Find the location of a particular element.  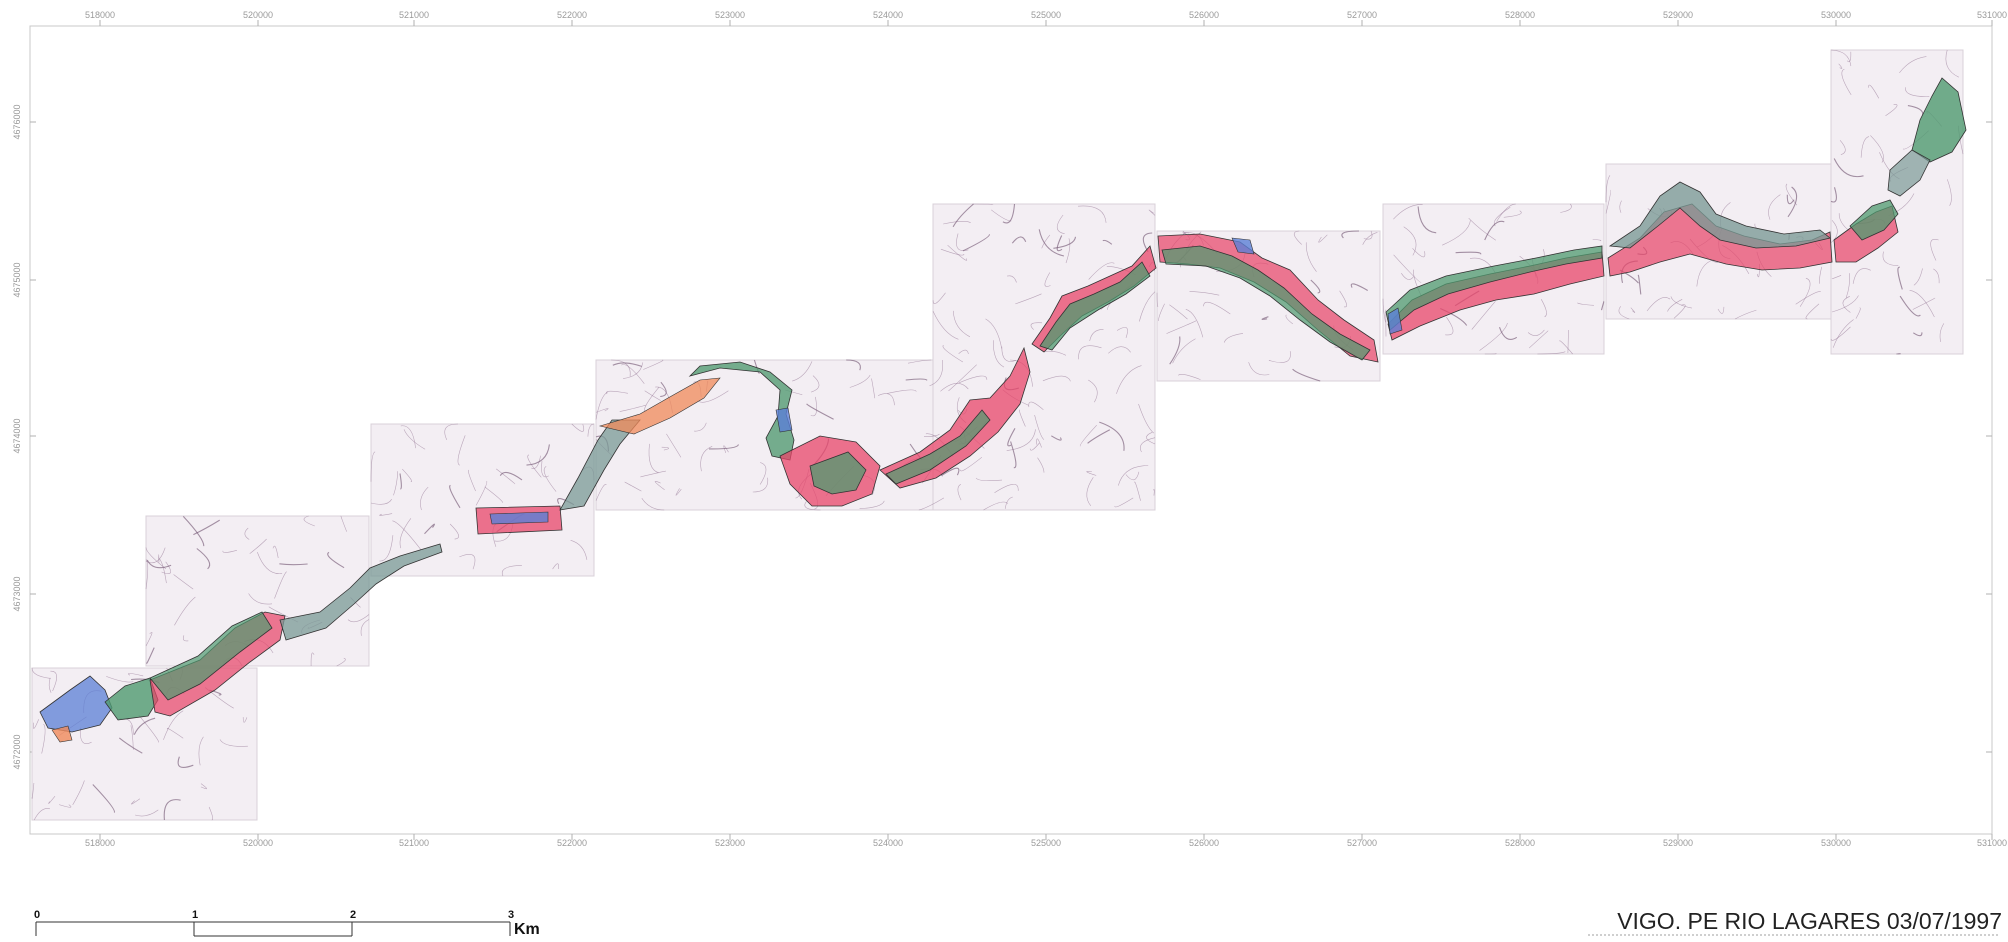

x-tick-label: 525000 is located at coordinates (1046, 15).